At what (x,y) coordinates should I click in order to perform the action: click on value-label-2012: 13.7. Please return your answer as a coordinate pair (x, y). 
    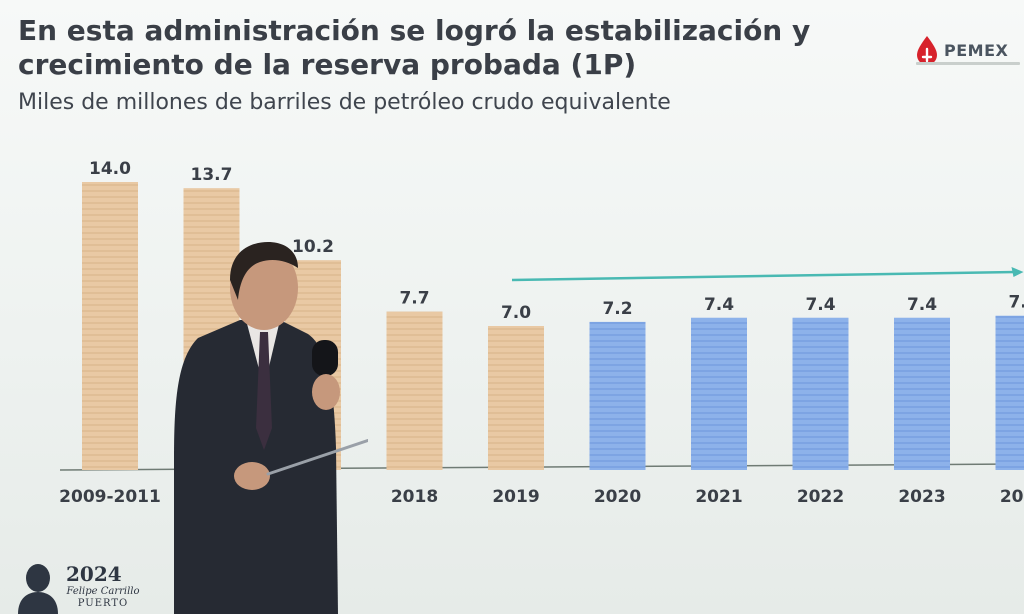
    Looking at the image, I should click on (212, 175).